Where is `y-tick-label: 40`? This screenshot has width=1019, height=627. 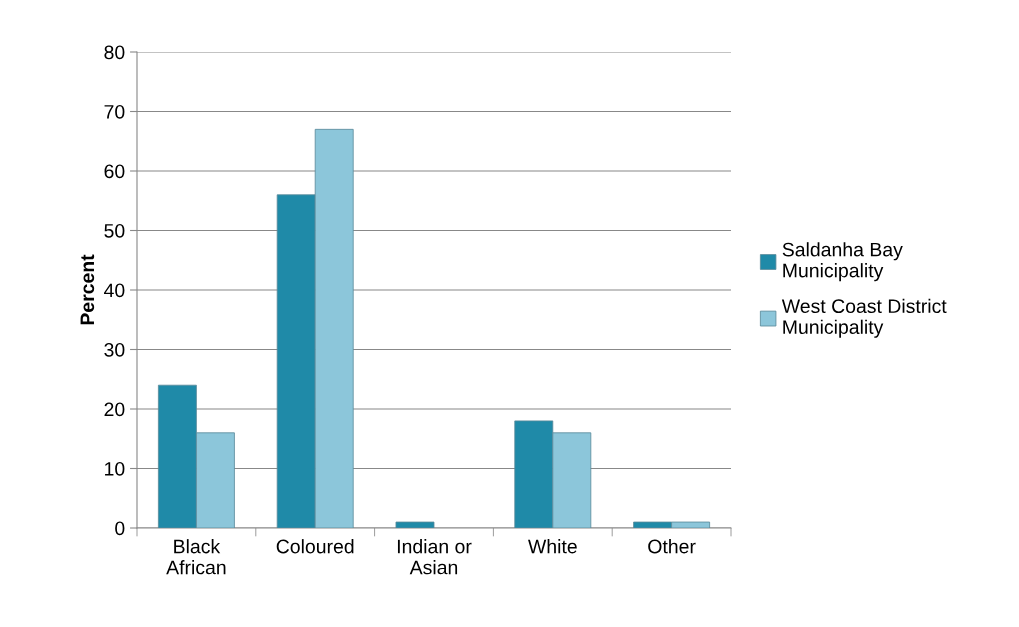
y-tick-label: 40 is located at coordinates (114, 290).